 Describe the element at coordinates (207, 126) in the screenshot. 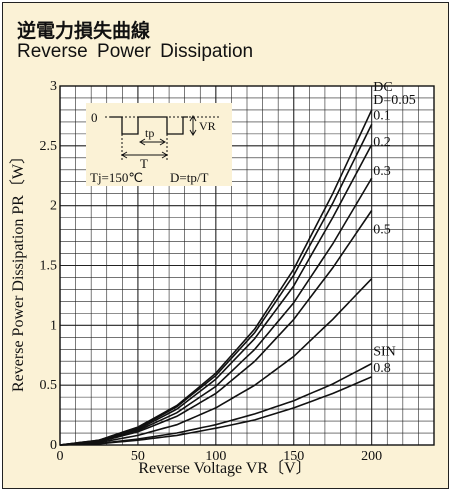

I see `inset-vr-label: VR` at that location.